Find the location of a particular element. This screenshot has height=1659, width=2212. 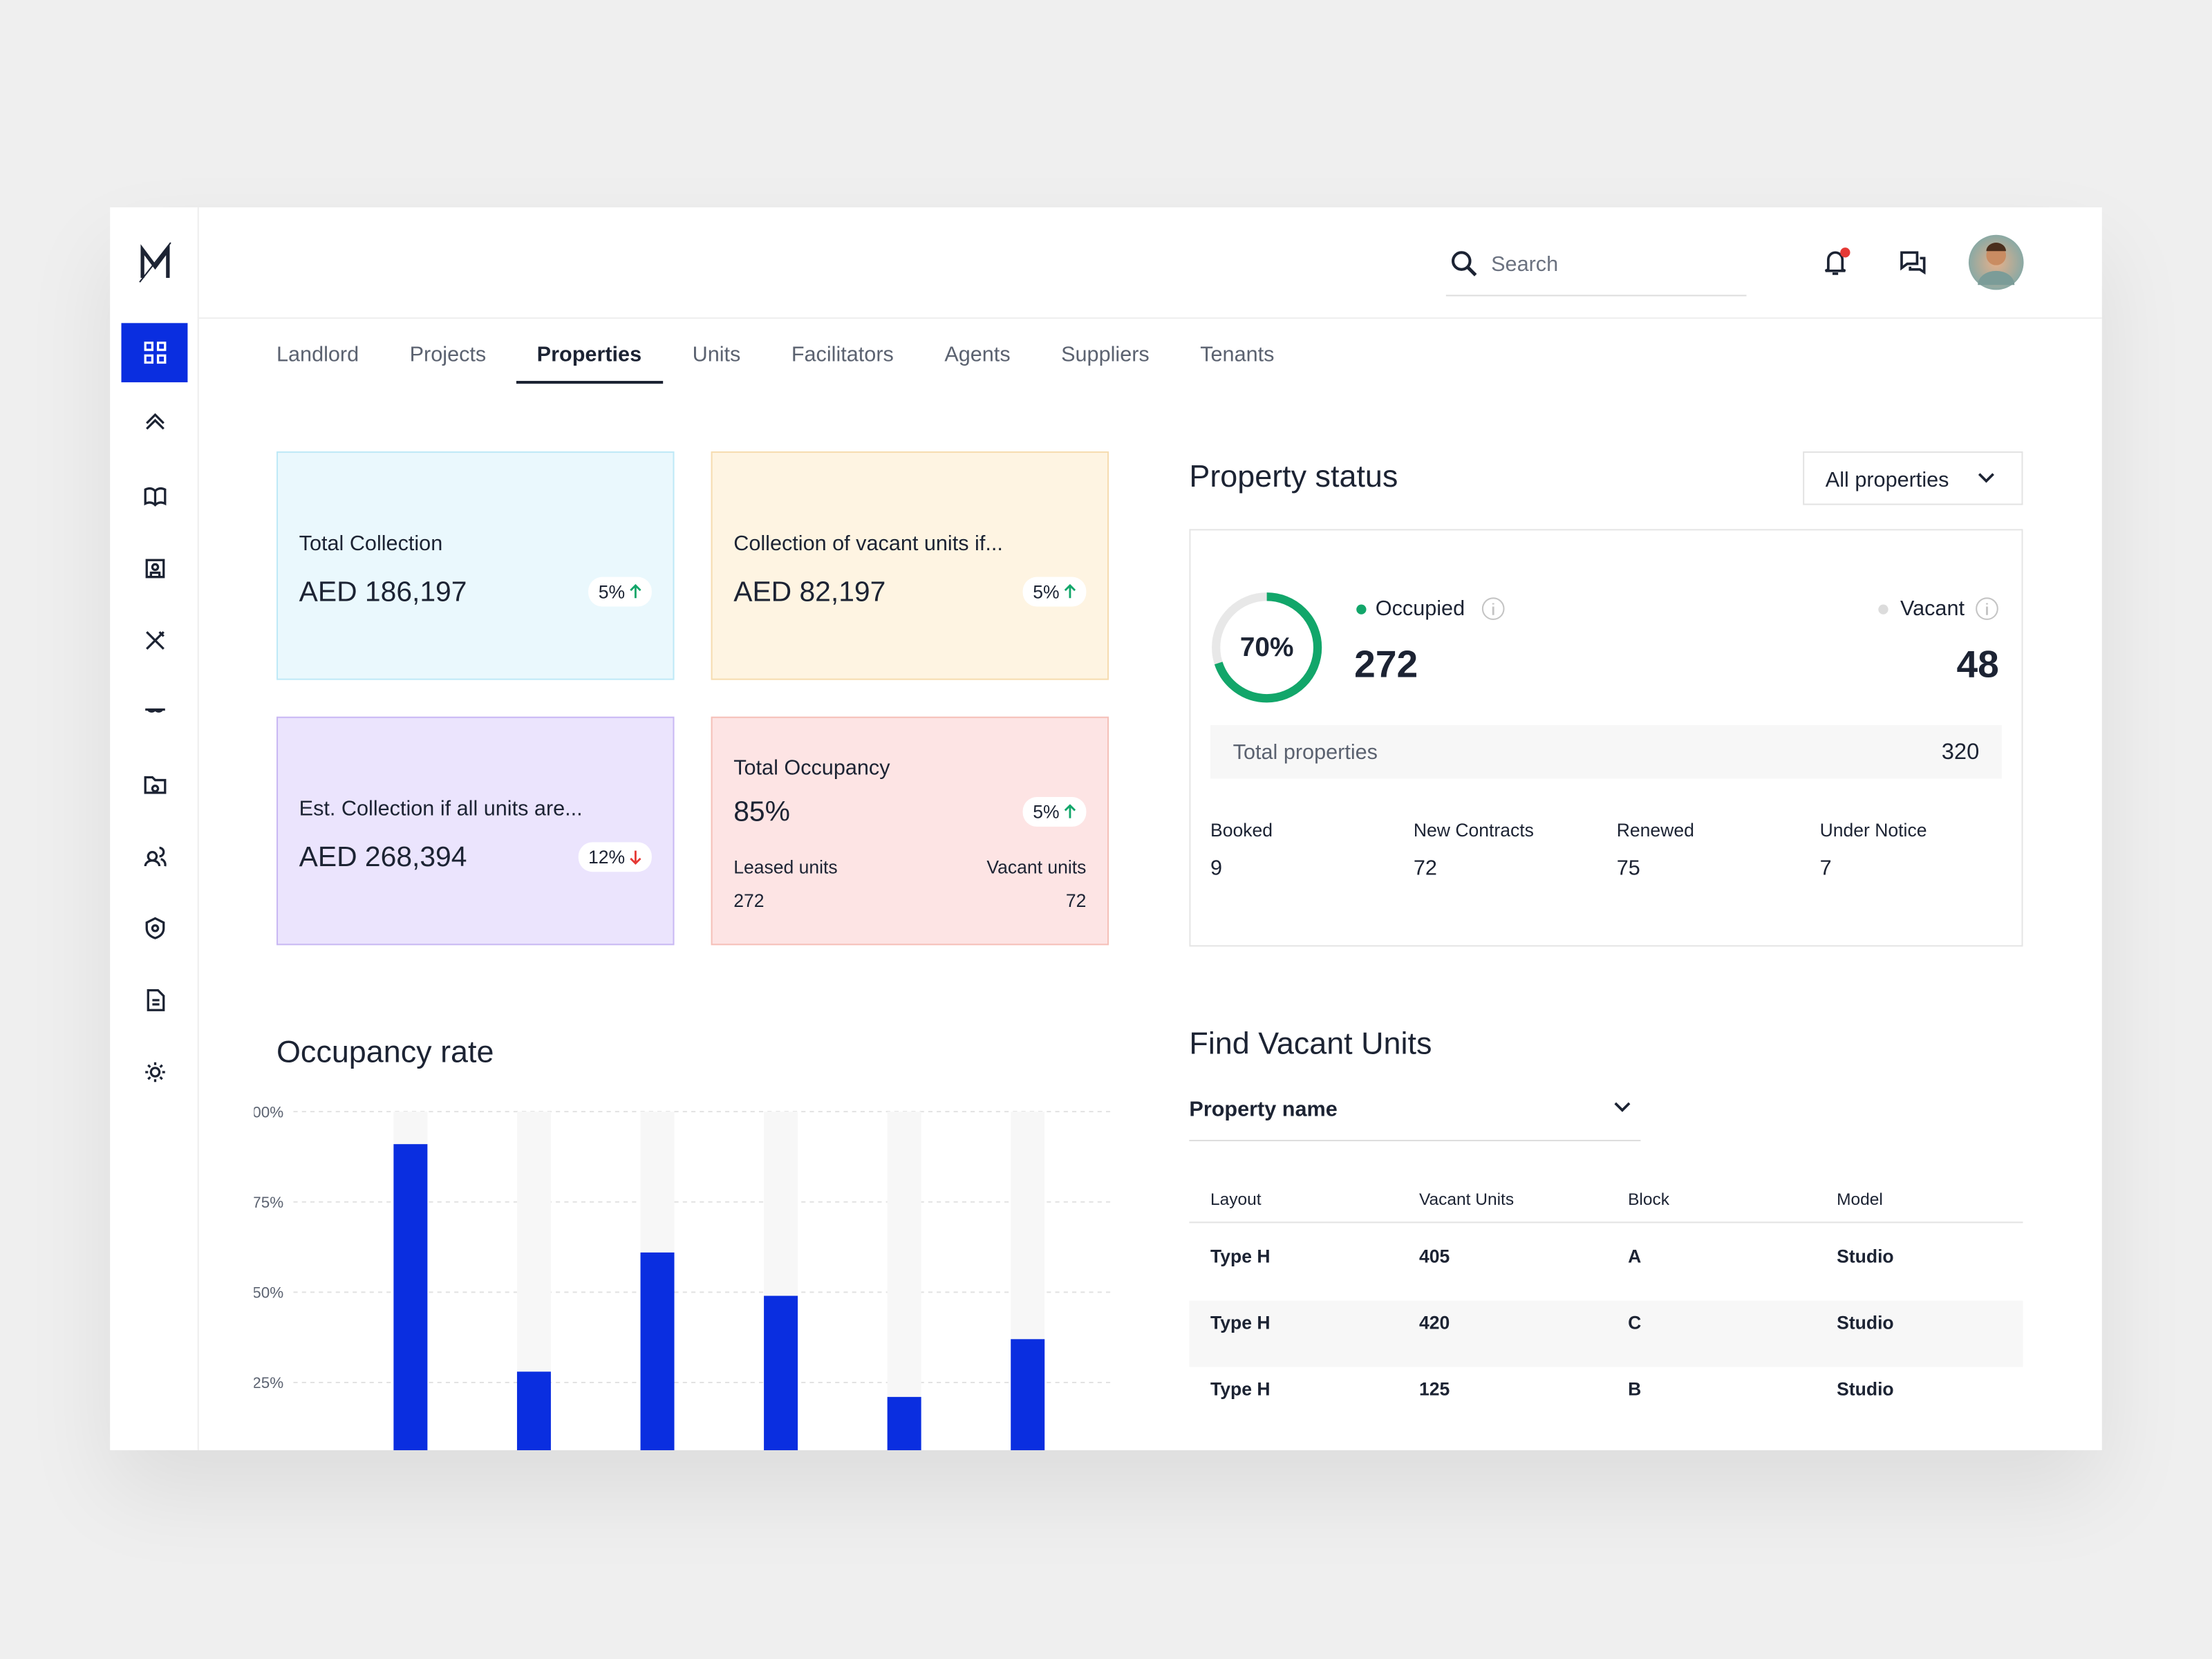

ring-label: 70% is located at coordinates (1267, 647).